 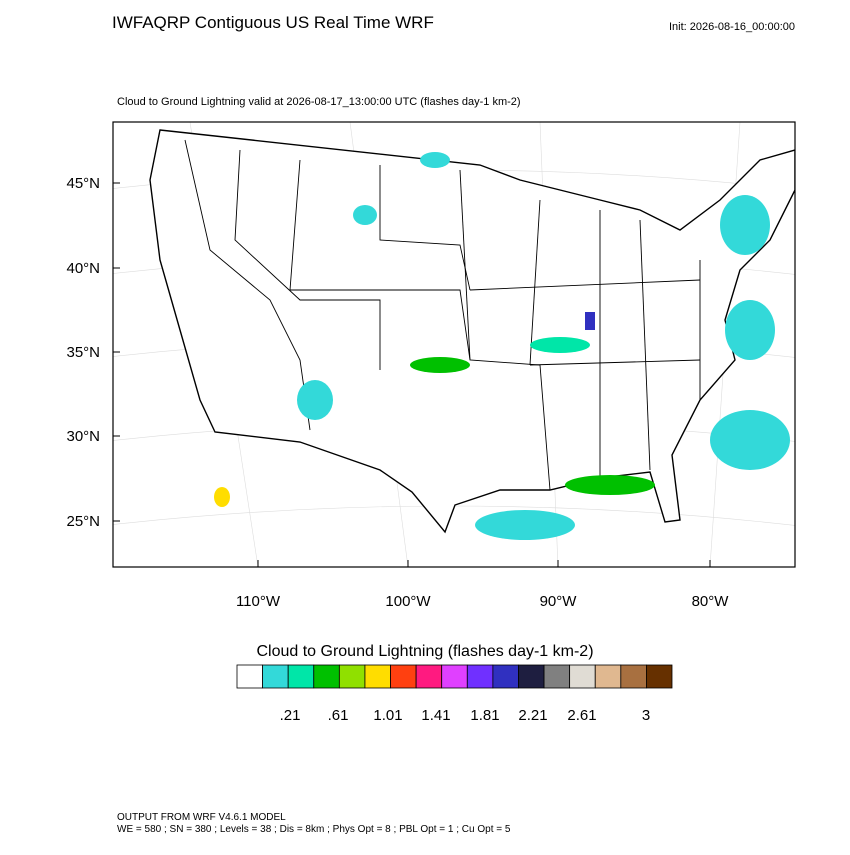 What do you see at coordinates (290, 715) in the screenshot?
I see `colorbar-label: .21` at bounding box center [290, 715].